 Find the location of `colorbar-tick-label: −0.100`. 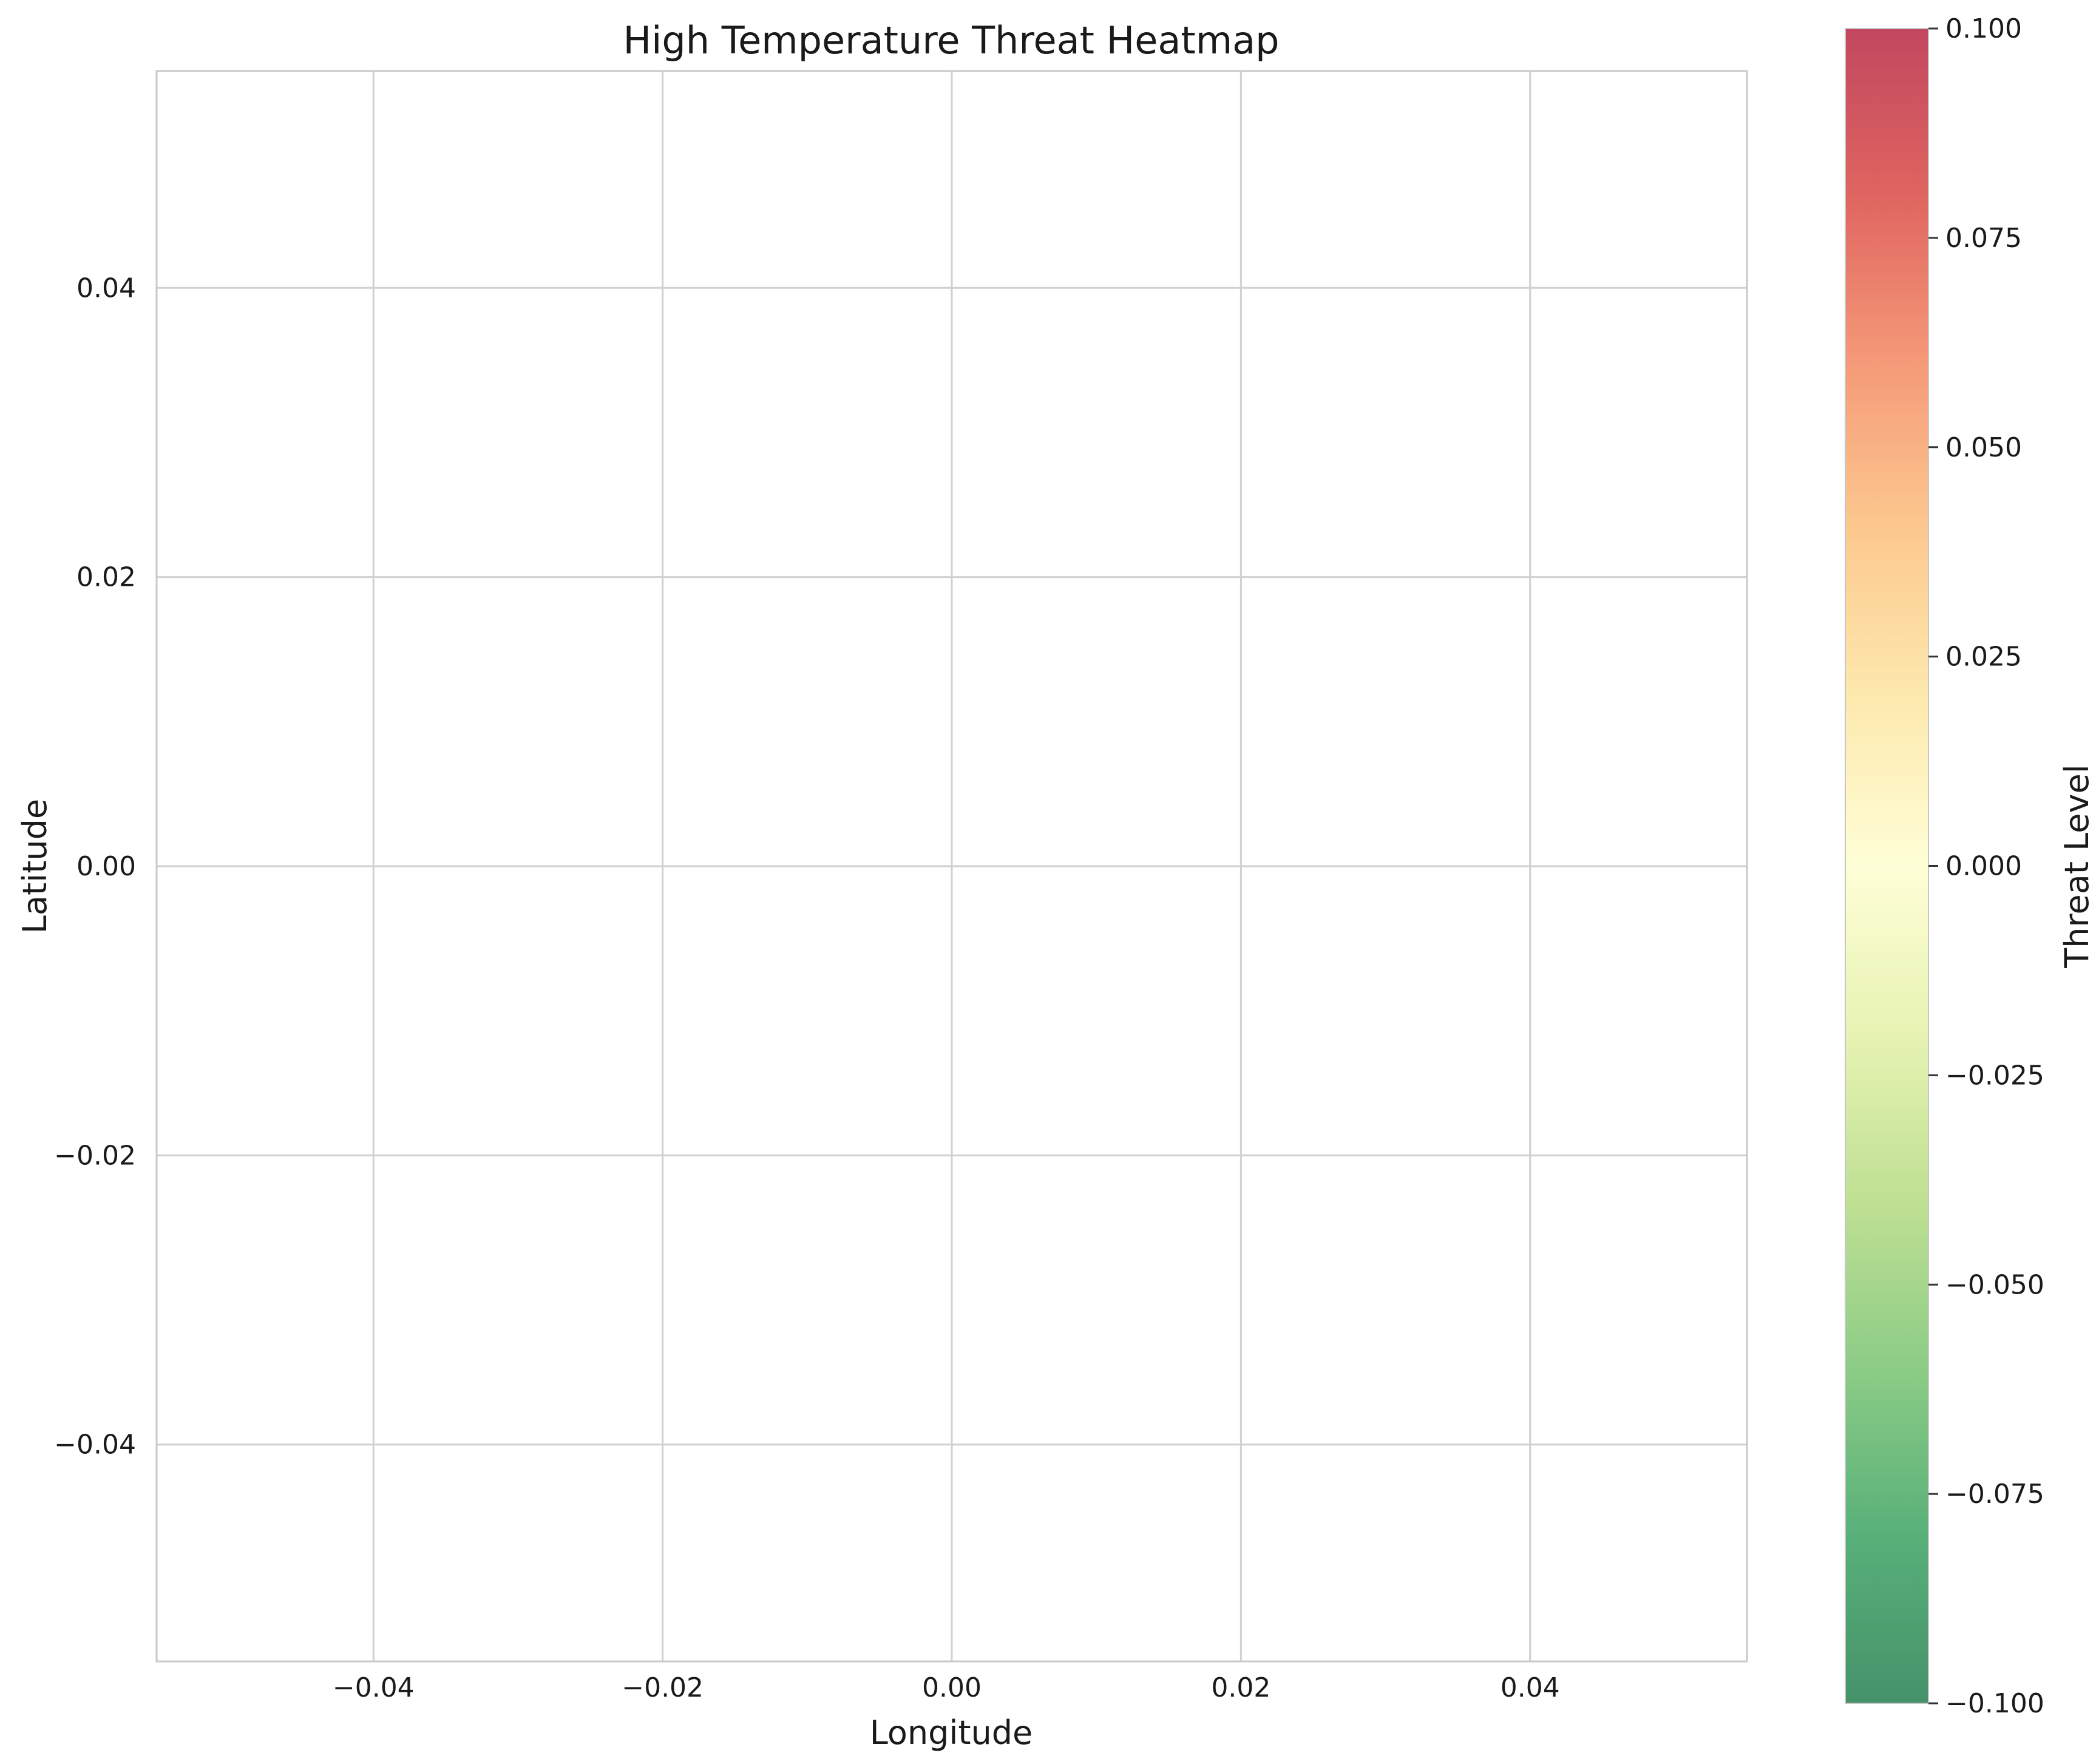

colorbar-tick-label: −0.100 is located at coordinates (1994, 1703).